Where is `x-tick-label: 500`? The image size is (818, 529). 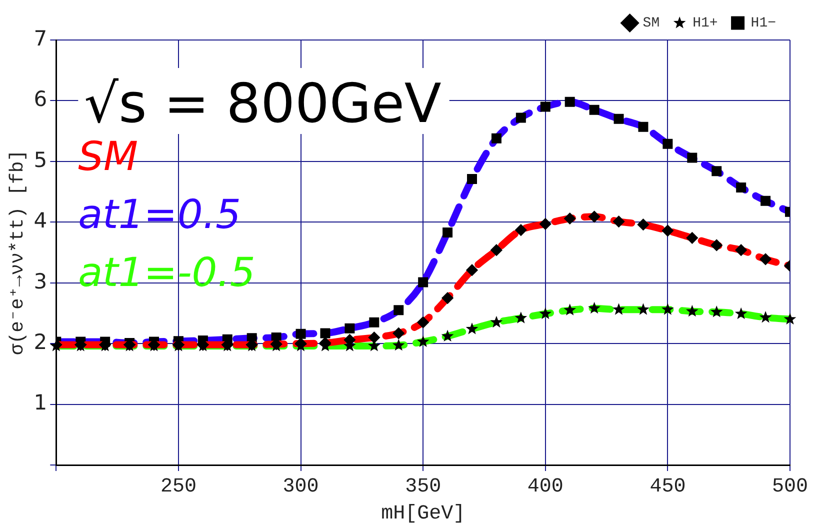
x-tick-label: 500 is located at coordinates (790, 486).